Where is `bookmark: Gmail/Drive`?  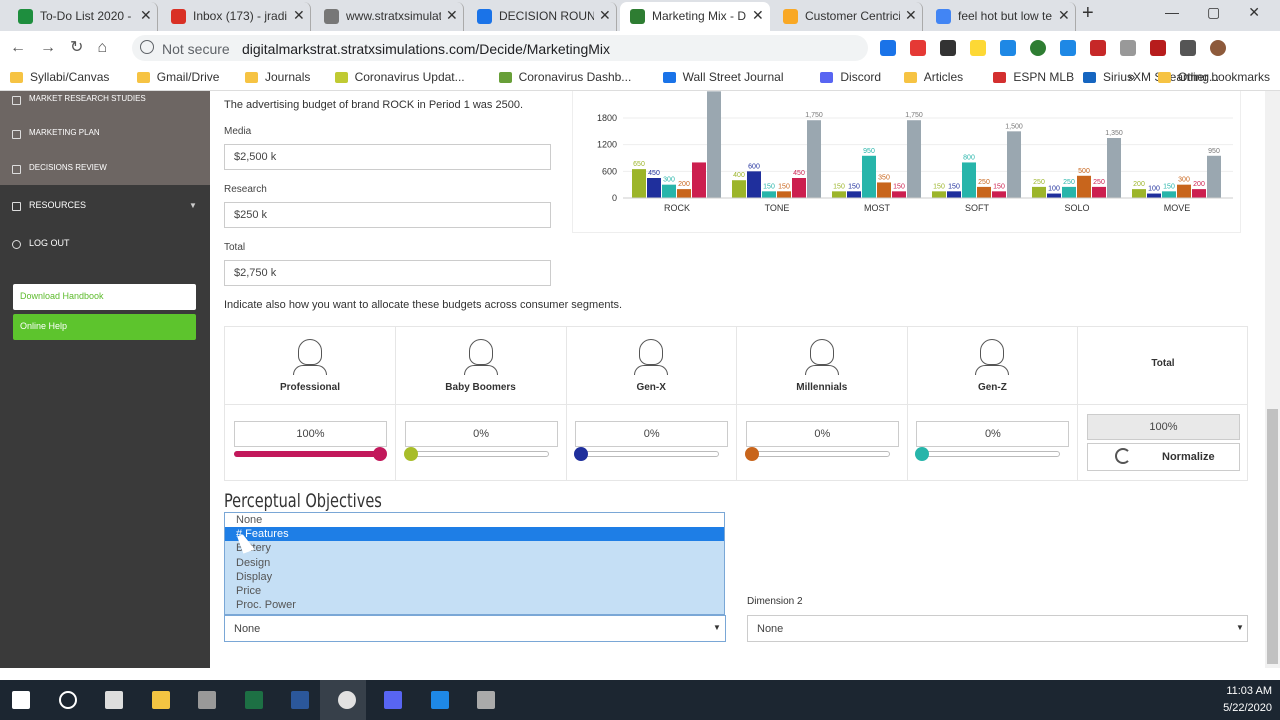
bookmark: Gmail/Drive is located at coordinates (188, 77).